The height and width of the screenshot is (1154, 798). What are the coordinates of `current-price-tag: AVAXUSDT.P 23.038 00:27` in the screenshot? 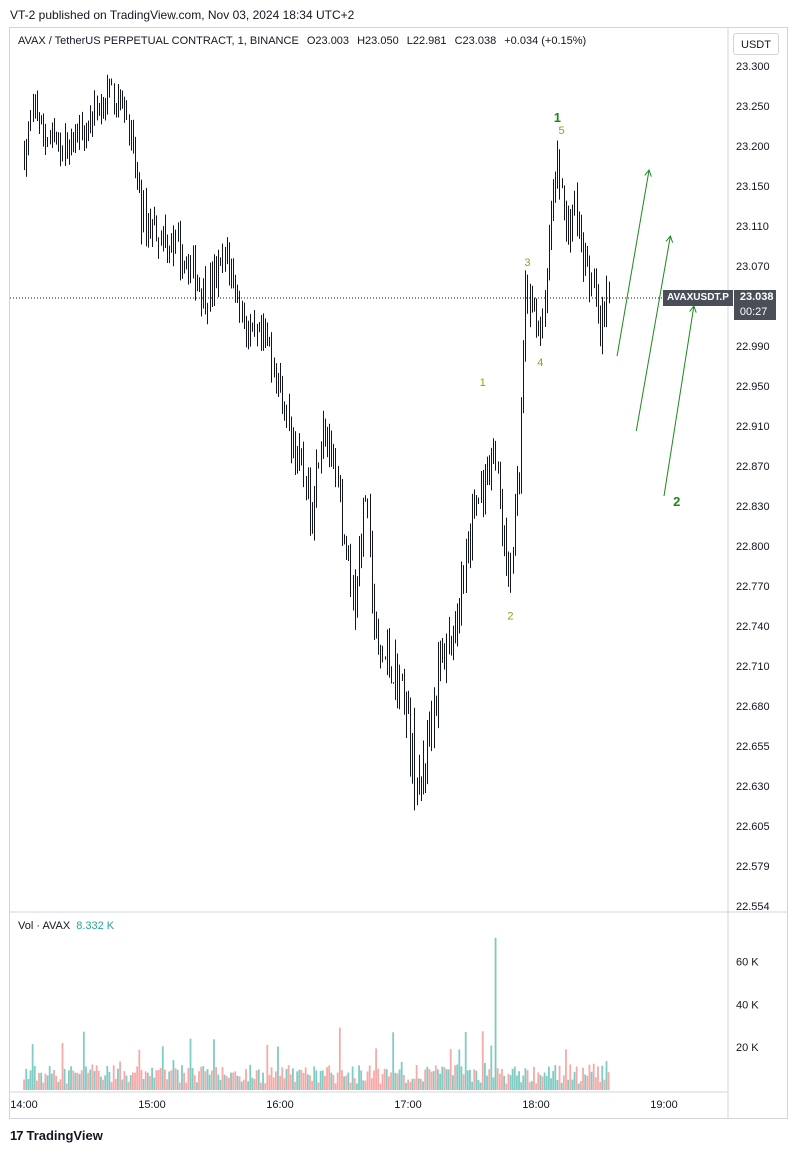 It's located at (719, 305).